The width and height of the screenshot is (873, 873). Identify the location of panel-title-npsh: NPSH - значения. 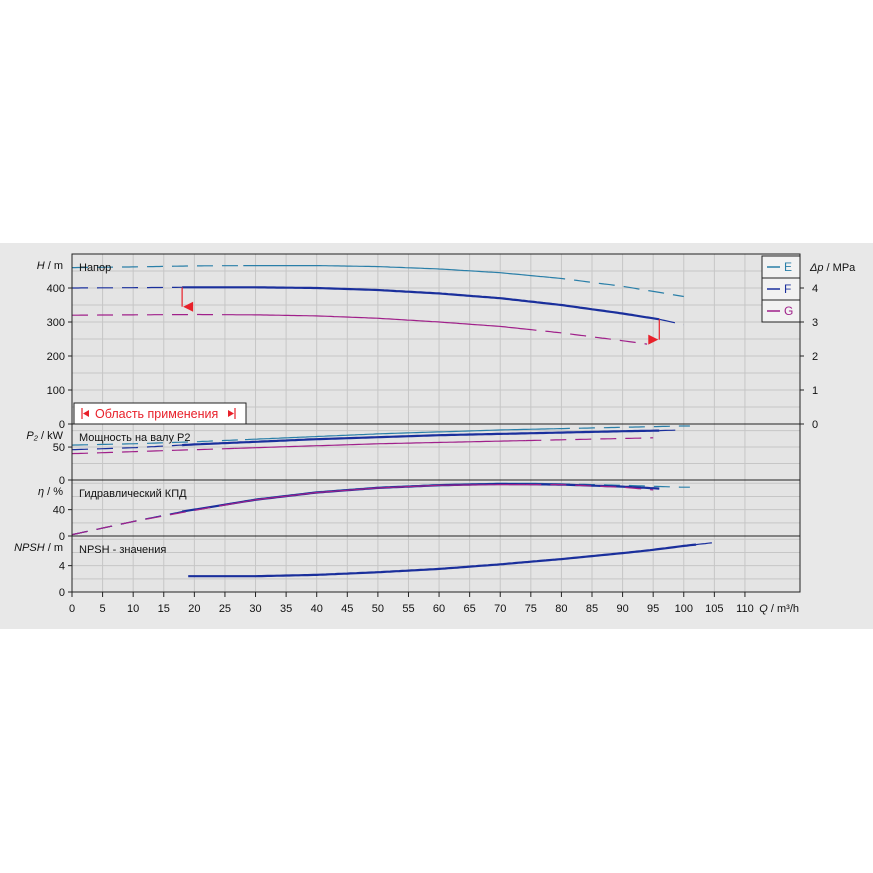
(122, 550).